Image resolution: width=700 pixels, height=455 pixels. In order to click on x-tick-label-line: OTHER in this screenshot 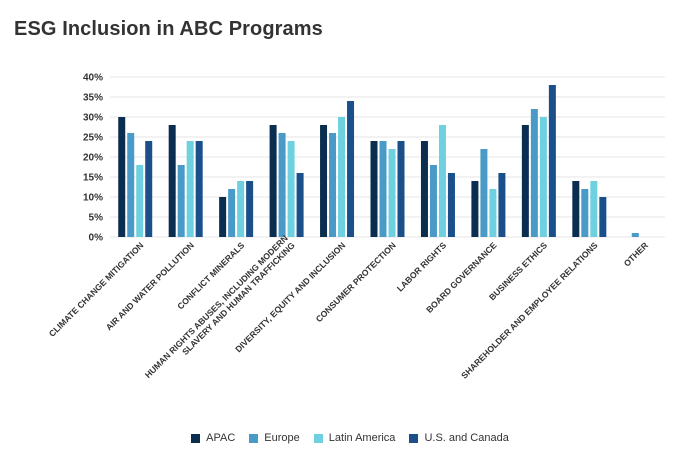, I will do `click(636, 254)`.